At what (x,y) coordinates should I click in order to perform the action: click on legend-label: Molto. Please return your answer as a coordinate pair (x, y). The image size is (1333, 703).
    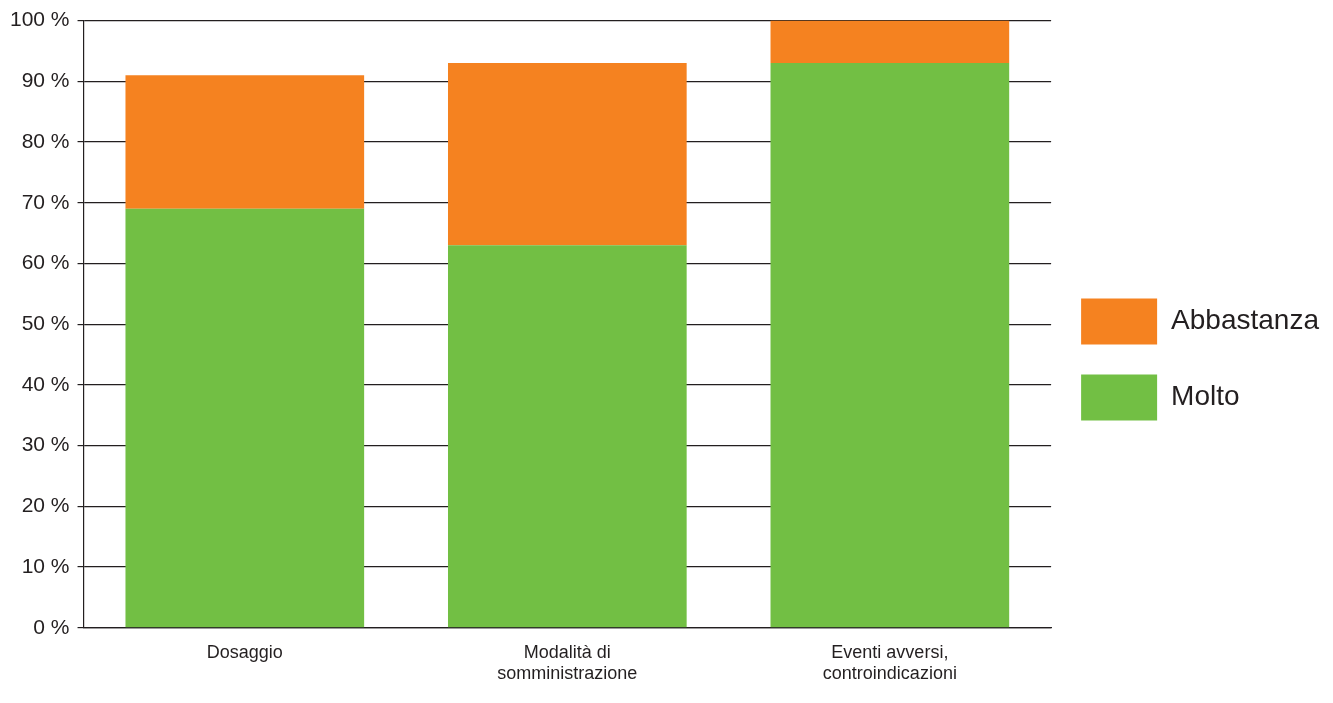
    Looking at the image, I should click on (1205, 396).